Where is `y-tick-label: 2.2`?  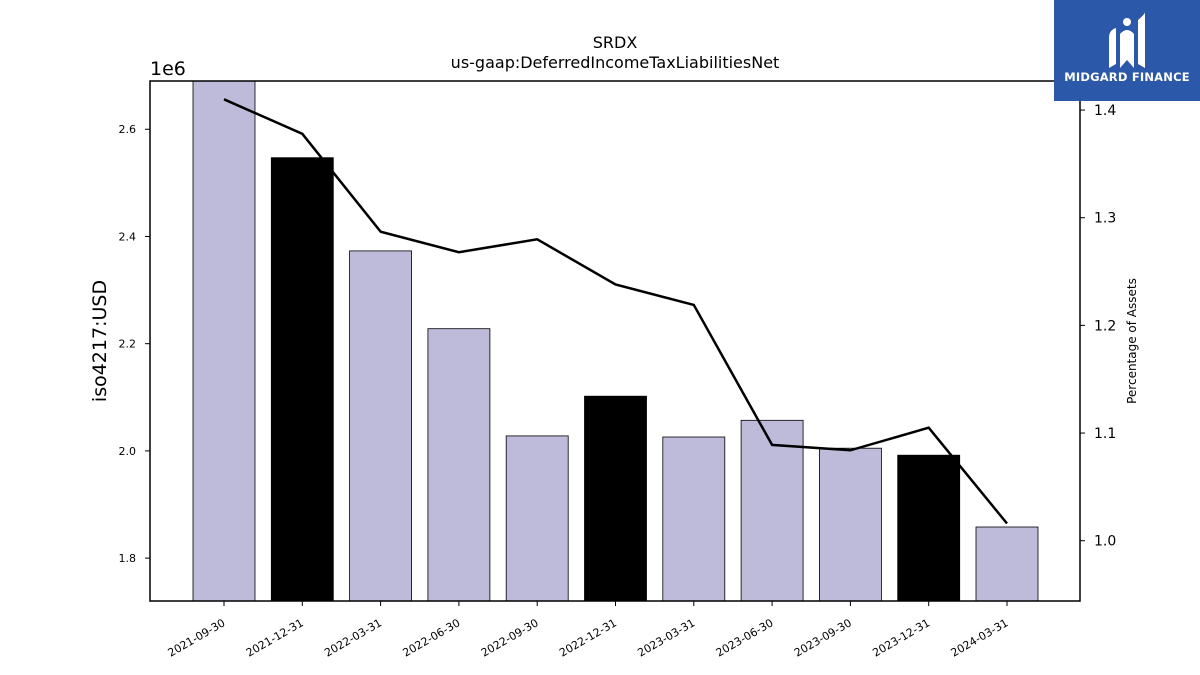 y-tick-label: 2.2 is located at coordinates (128, 344).